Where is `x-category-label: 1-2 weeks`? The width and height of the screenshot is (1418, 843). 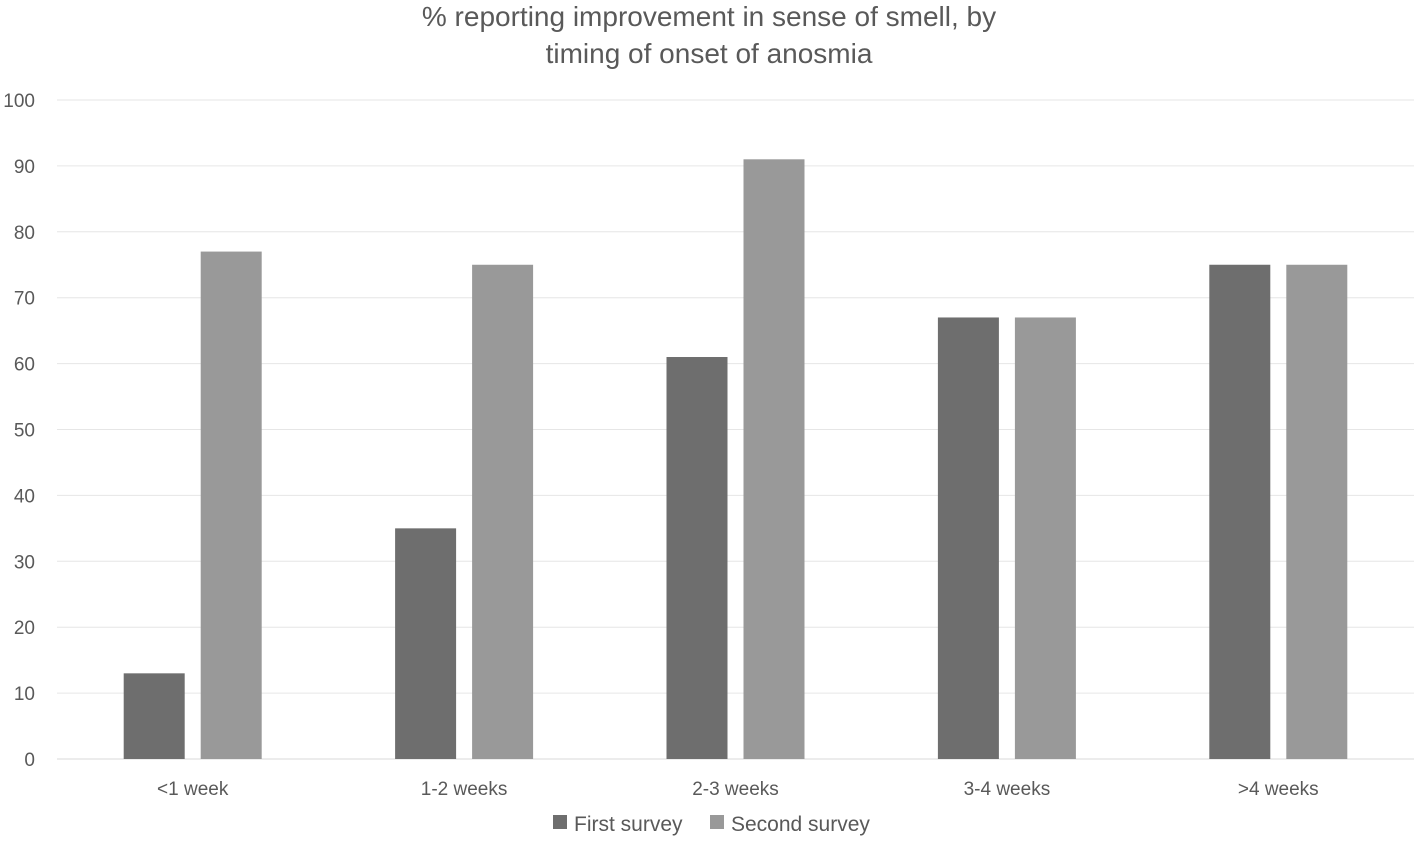
x-category-label: 1-2 weeks is located at coordinates (464, 789).